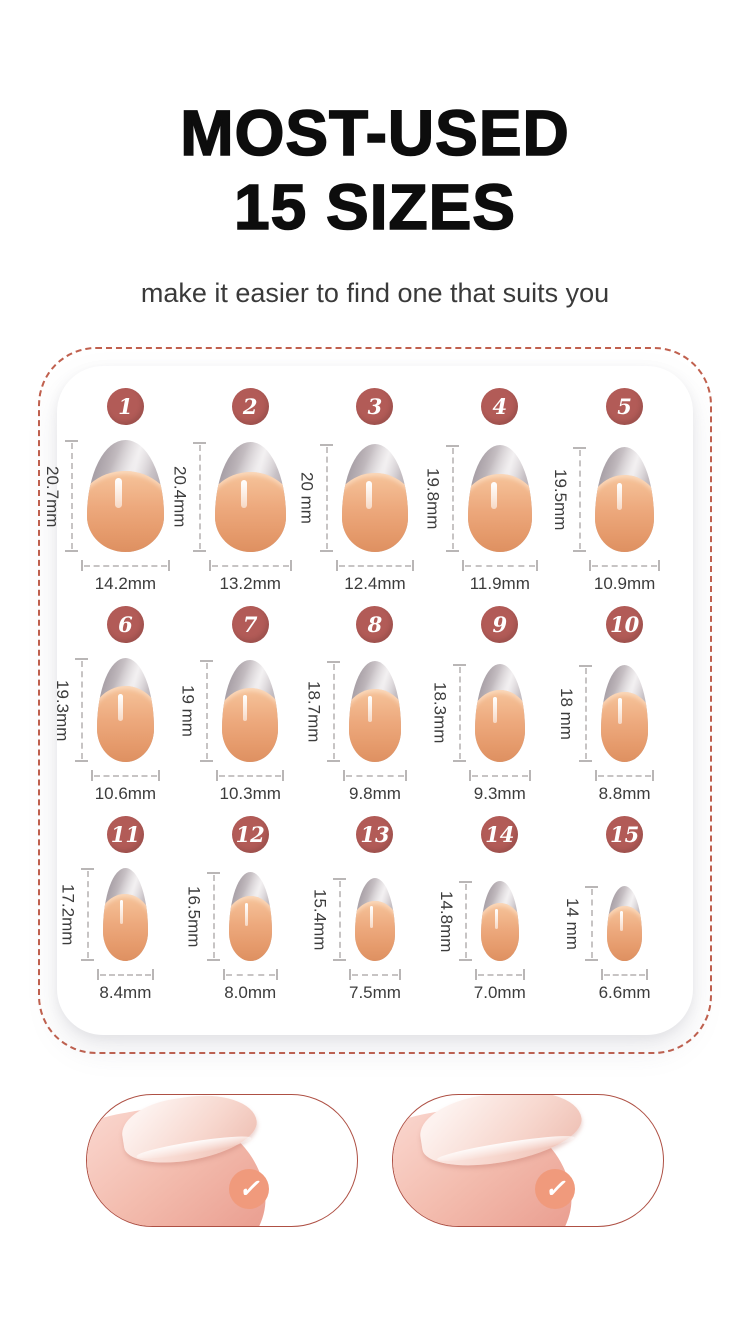 This screenshot has height=1333, width=750. I want to click on width-label: 10.3mm, so click(250, 794).